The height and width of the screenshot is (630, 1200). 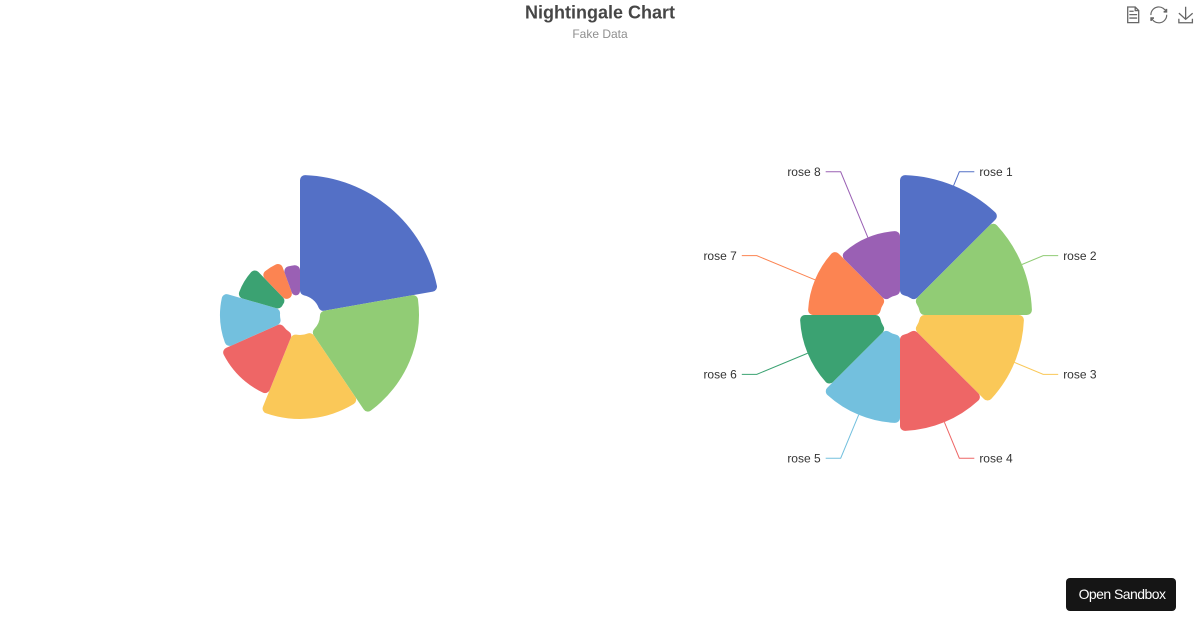 I want to click on svg-text: rose 3, so click(x=1080, y=375).